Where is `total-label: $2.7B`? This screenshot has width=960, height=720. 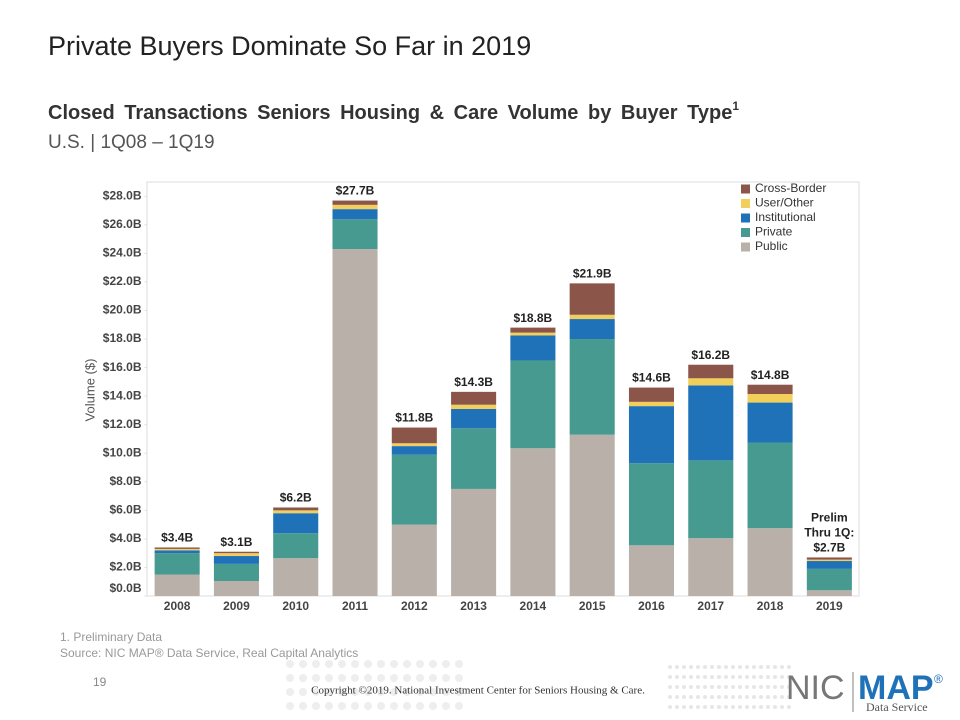 total-label: $2.7B is located at coordinates (829, 548).